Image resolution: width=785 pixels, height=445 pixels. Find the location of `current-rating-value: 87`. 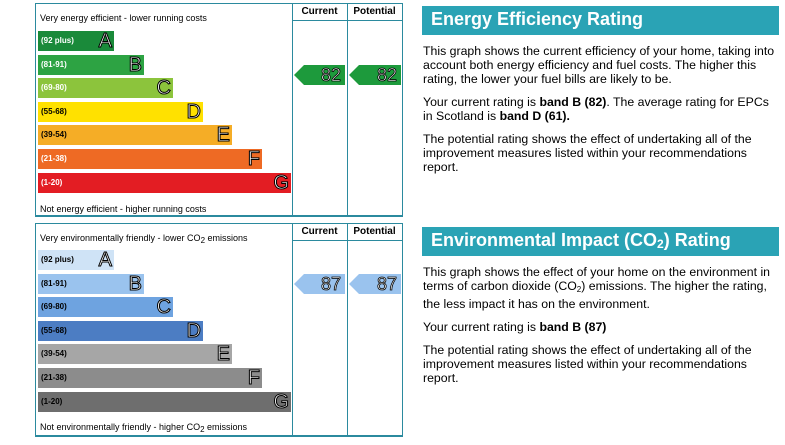

current-rating-value: 87 is located at coordinates (331, 284).